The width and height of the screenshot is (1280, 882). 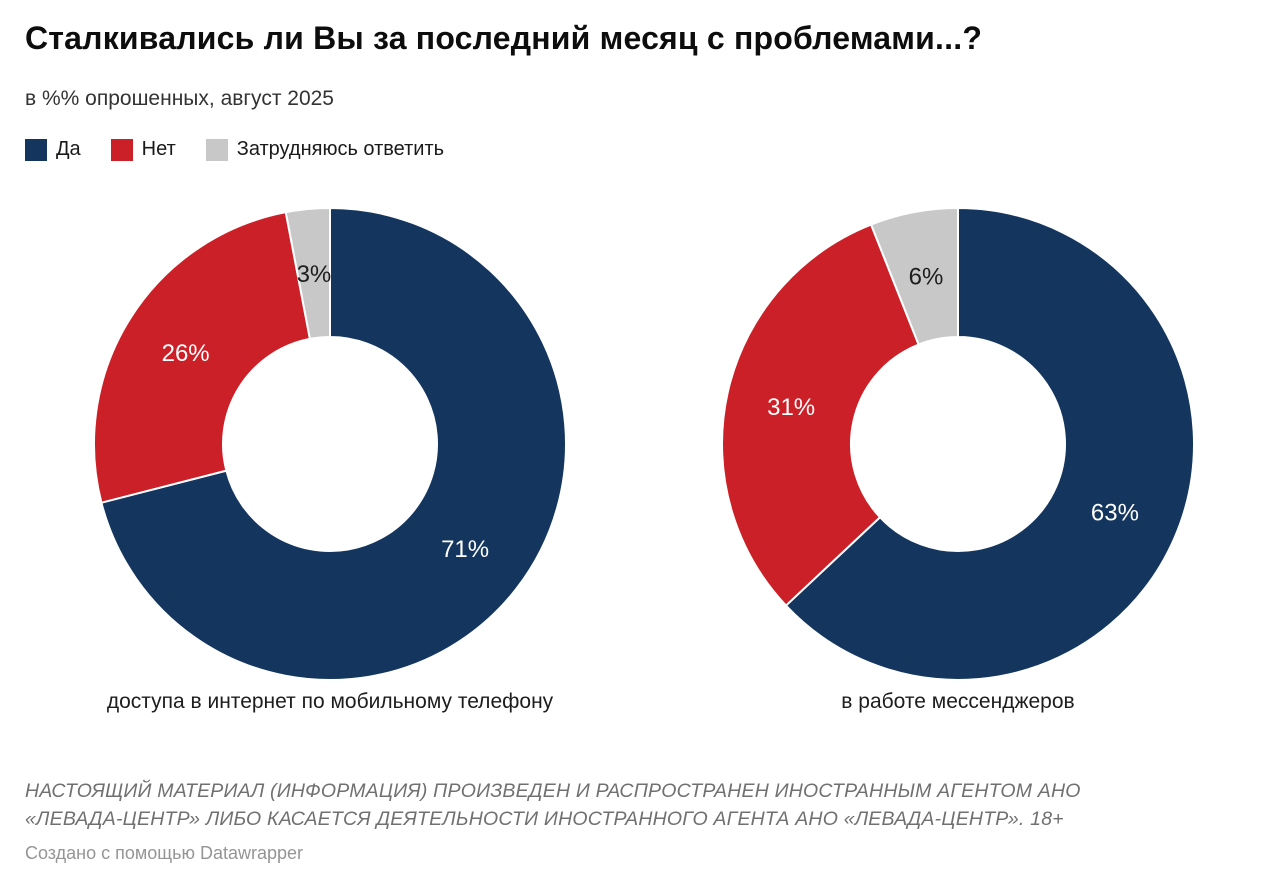 I want to click on legend-item-3: Затрудняюсь ответить, so click(x=325, y=149).